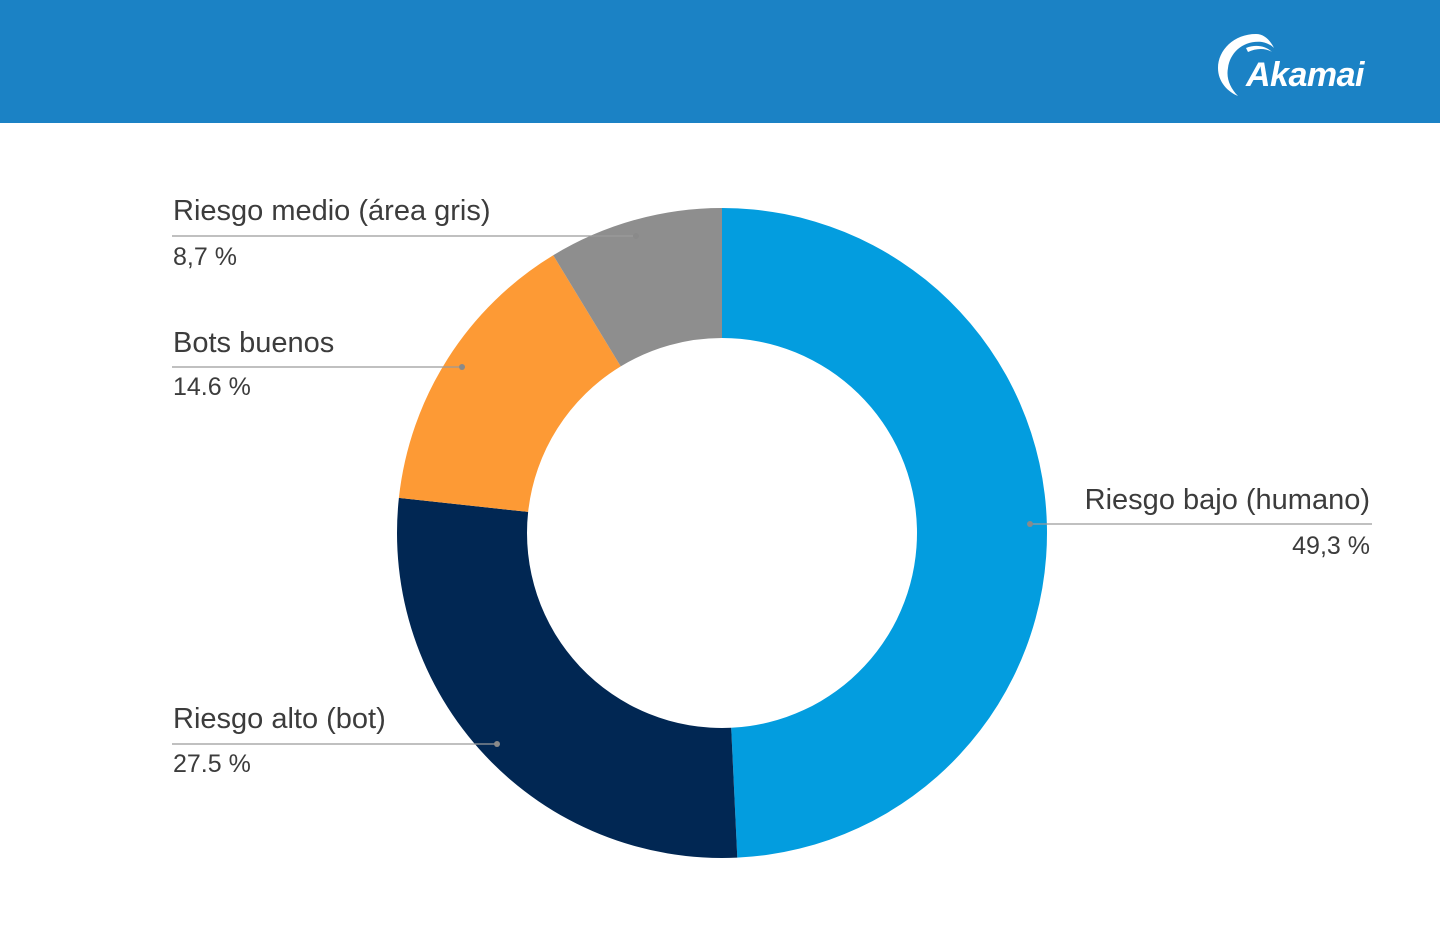 Image resolution: width=1440 pixels, height=925 pixels. I want to click on header-bar: Akamai, so click(720, 61).